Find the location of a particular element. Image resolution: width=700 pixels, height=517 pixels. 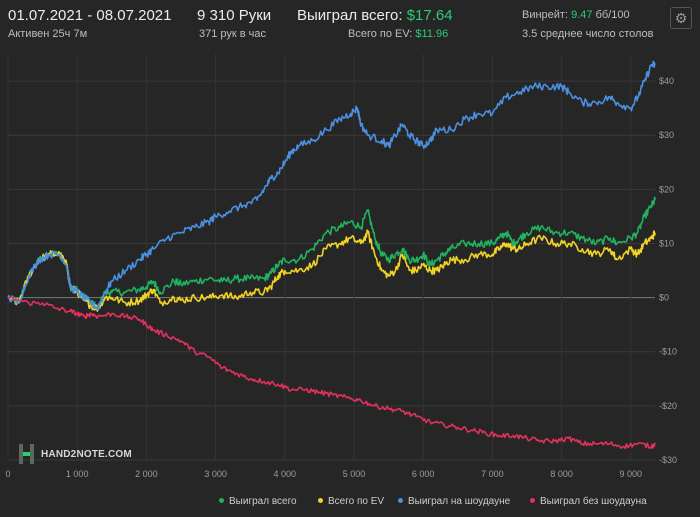

legend-label: Выиграл всего is located at coordinates (263, 501).